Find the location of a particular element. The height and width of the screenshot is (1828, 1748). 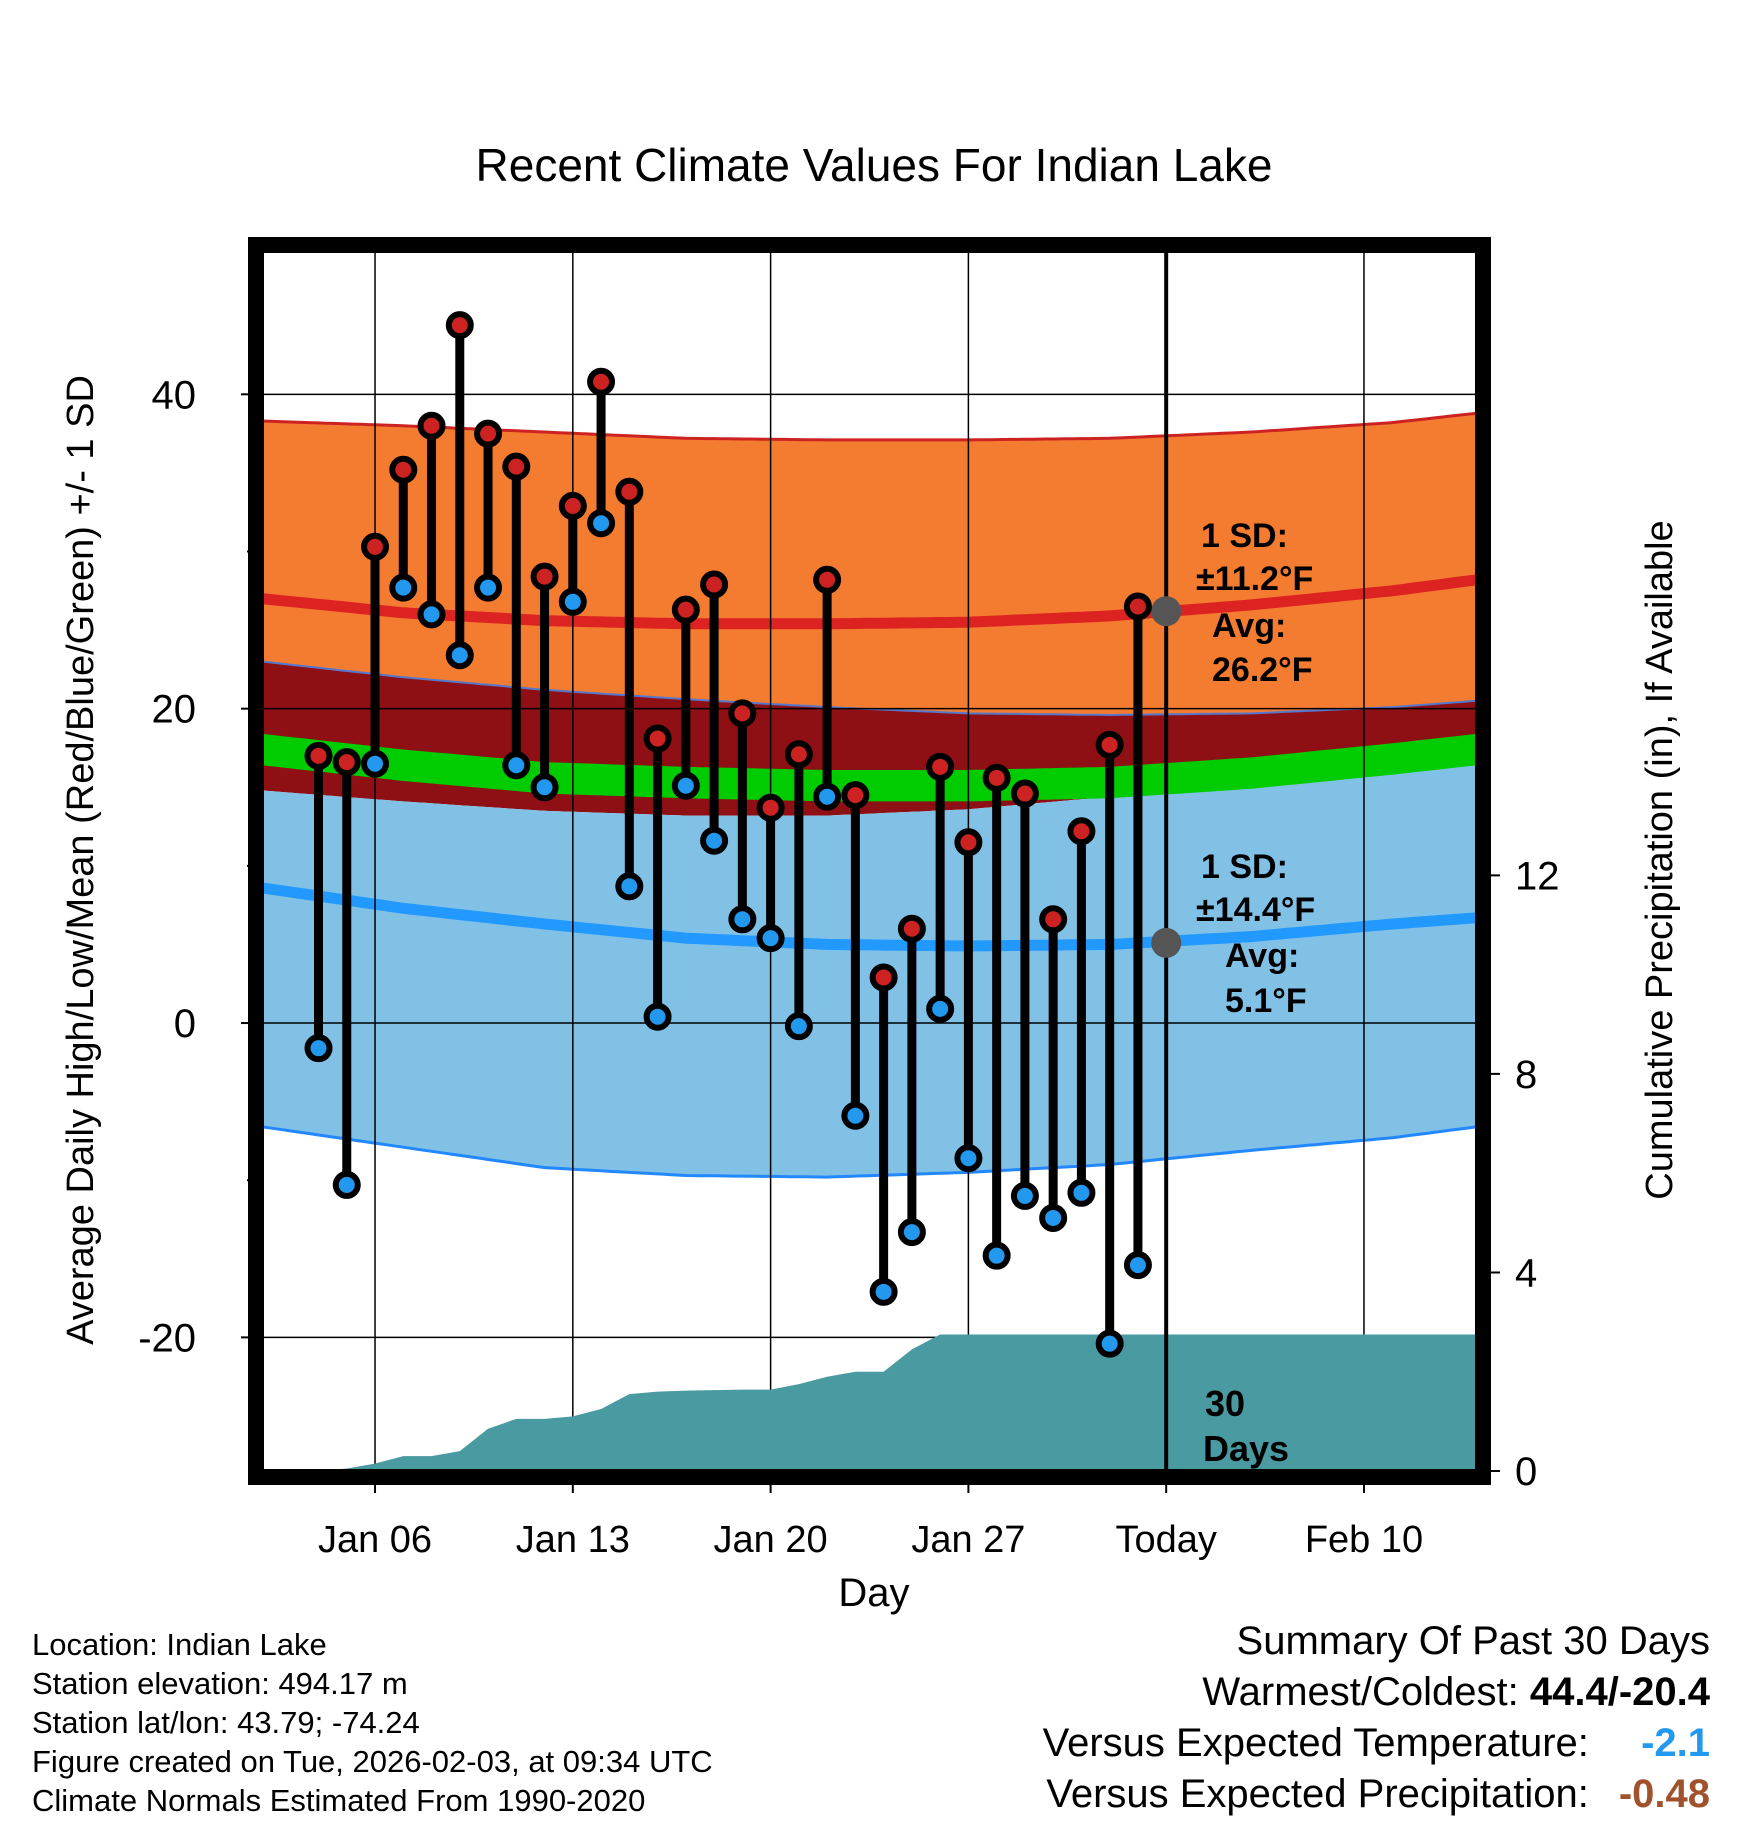

precip-layer is located at coordinates (869, 1402).